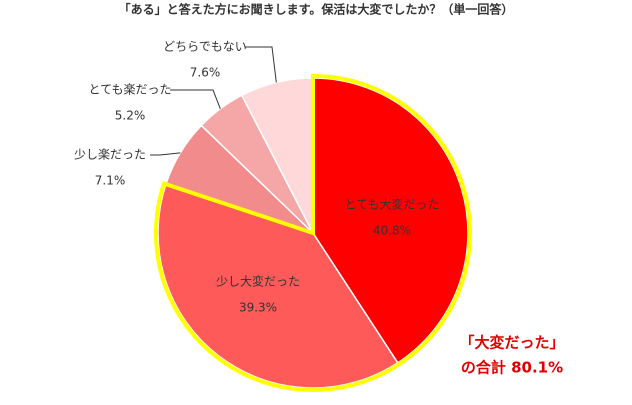 This screenshot has width=632, height=405. I want to click on slice-label: 少し楽だった, so click(110, 155).